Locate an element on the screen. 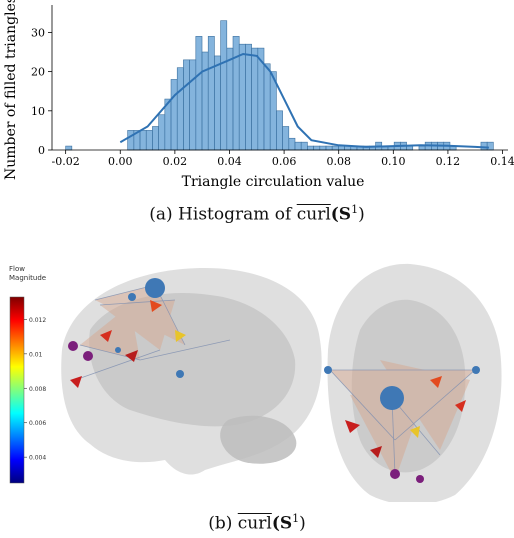  x-tick-label: 0.08 is located at coordinates (338, 161).